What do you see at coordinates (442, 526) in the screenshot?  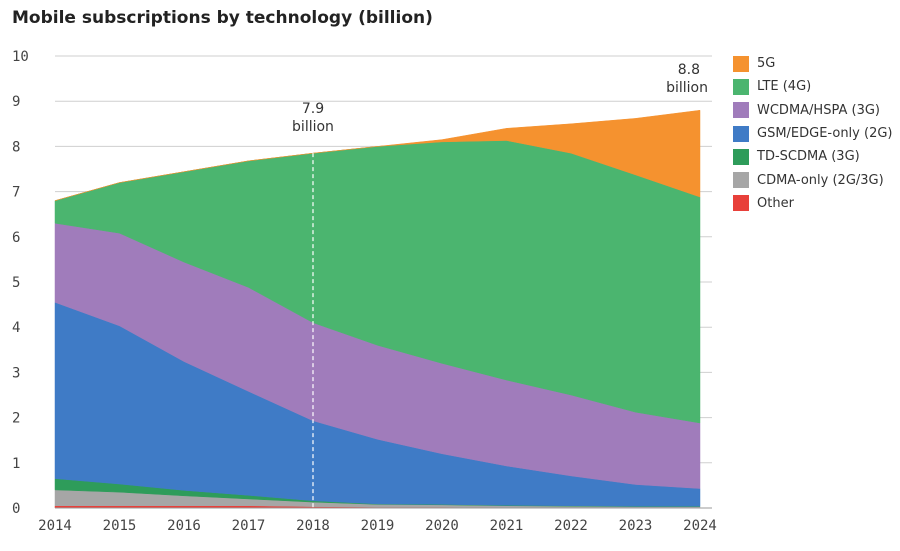 I see `x-tick-label: 2020` at bounding box center [442, 526].